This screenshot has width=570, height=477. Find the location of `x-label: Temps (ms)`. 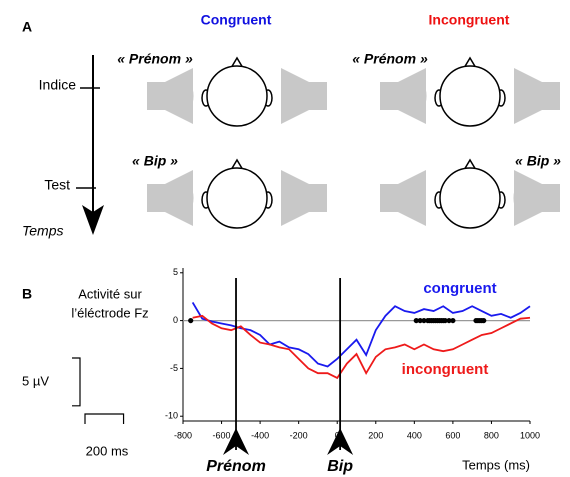

x-label: Temps (ms) is located at coordinates (496, 464).